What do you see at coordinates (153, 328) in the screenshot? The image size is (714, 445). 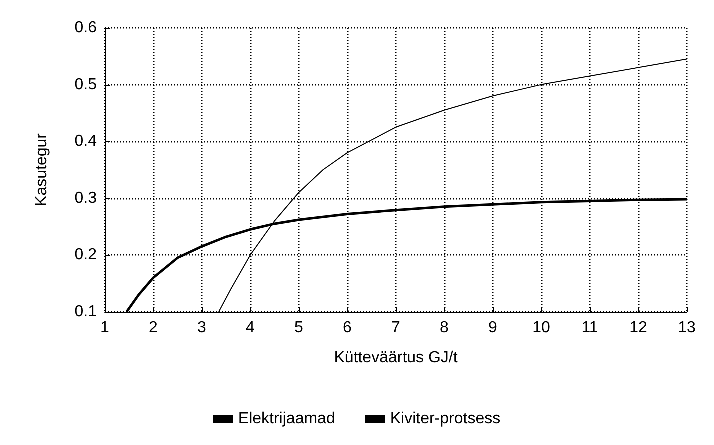 I see `x-tick-label: 2` at bounding box center [153, 328].